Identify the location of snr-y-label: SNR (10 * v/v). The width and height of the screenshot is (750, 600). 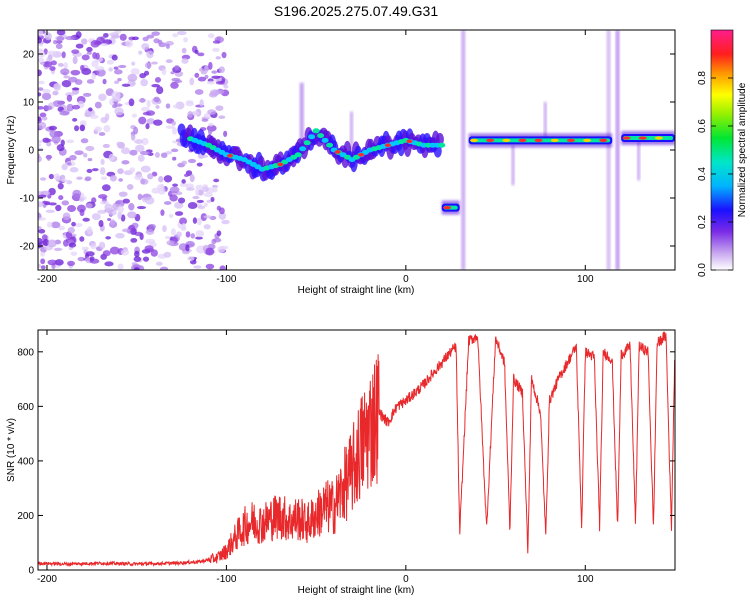
(11, 450).